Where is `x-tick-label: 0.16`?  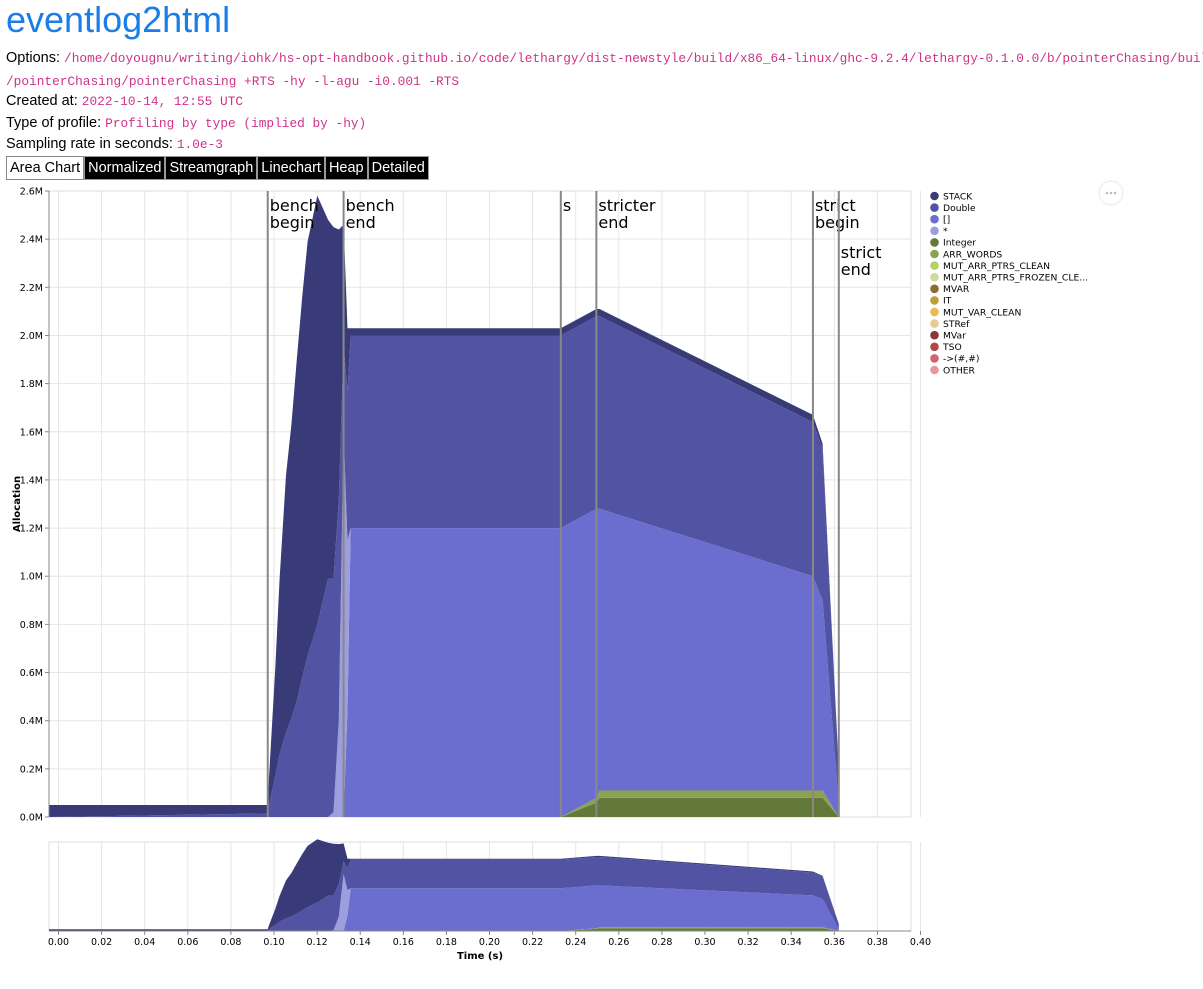
x-tick-label: 0.16 is located at coordinates (403, 942).